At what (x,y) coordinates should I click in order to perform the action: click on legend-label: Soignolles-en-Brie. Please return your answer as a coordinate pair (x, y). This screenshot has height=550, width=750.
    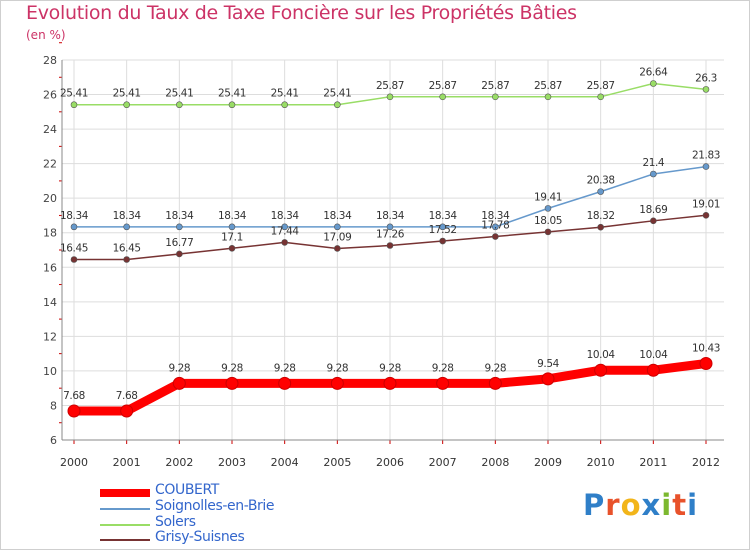
    Looking at the image, I should click on (215, 506).